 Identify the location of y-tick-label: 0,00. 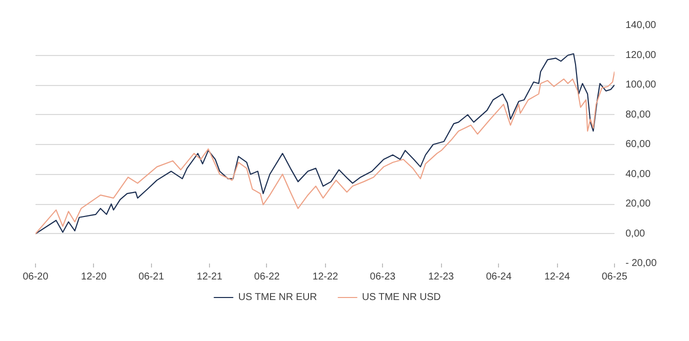
(636, 234).